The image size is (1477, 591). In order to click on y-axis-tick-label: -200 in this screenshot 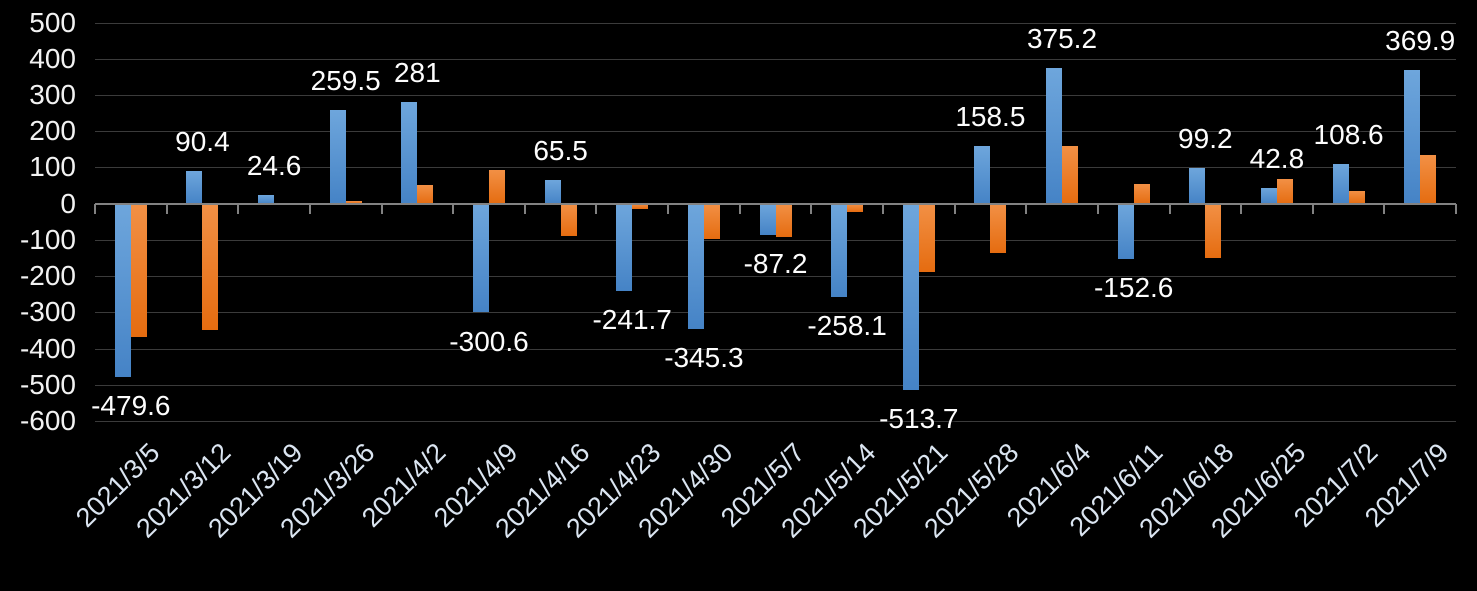, I will do `click(47, 275)`.